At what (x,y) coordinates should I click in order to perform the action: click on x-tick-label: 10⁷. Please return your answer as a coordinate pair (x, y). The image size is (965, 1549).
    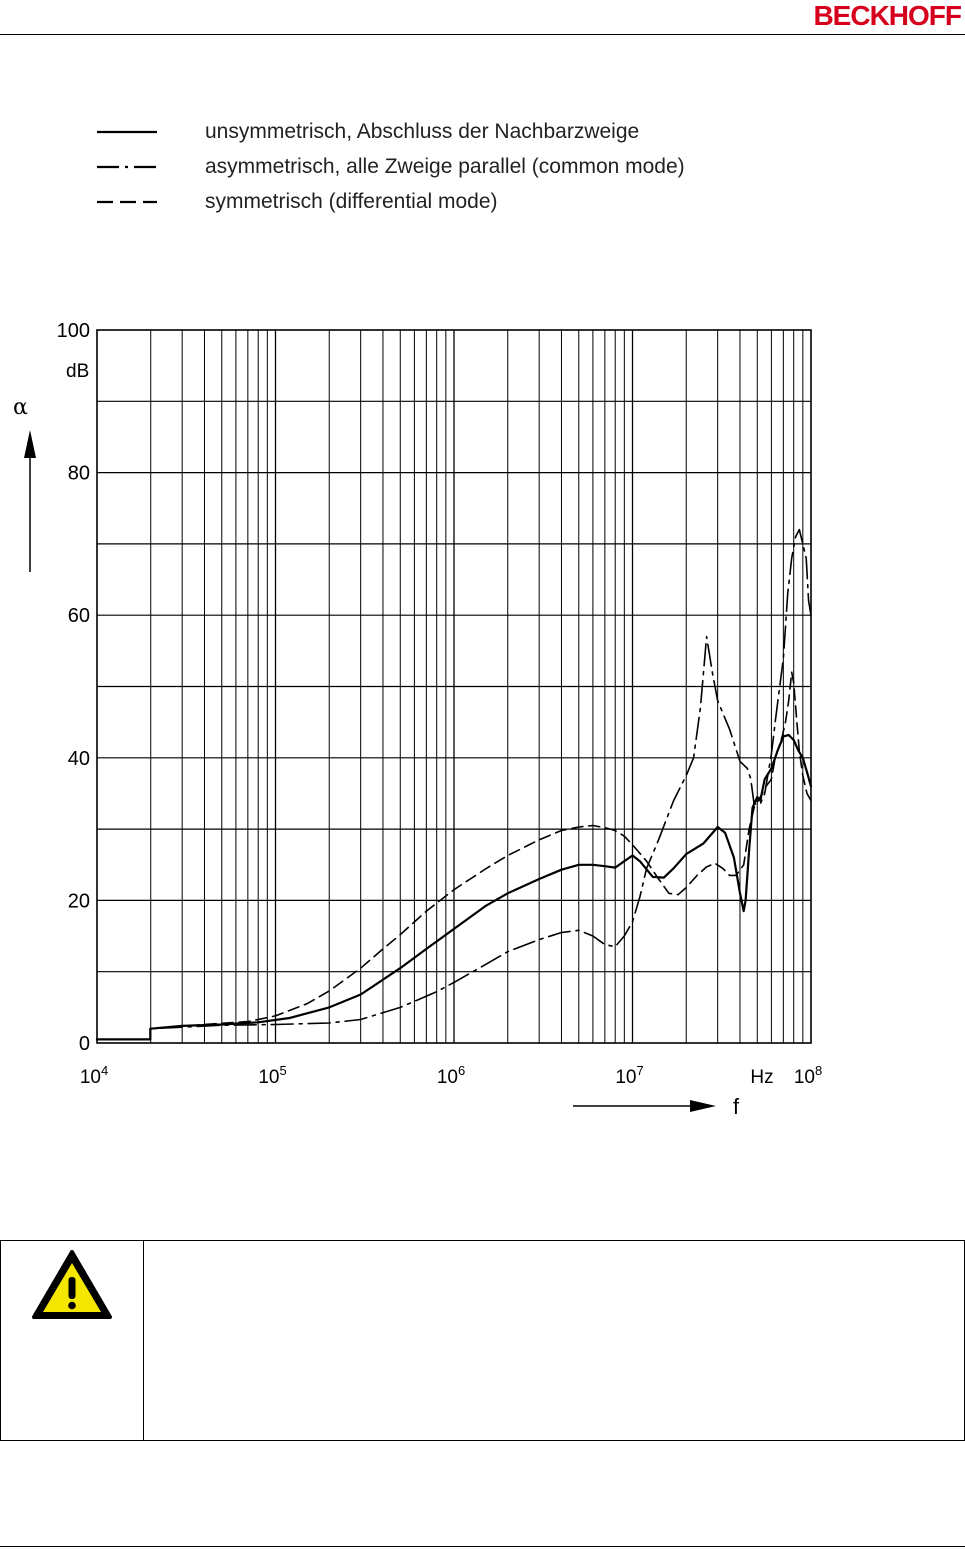
    Looking at the image, I should click on (629, 1075).